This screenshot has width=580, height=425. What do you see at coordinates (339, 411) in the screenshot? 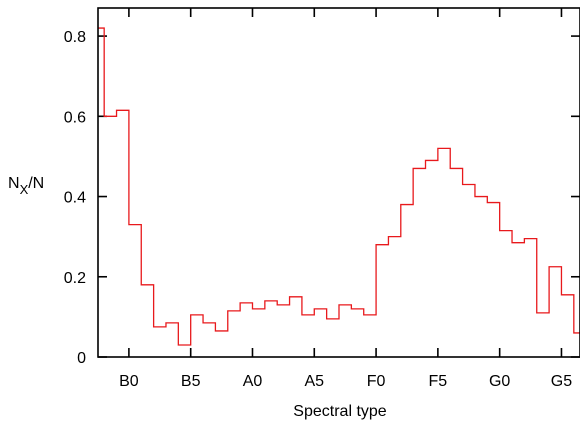
I see `x-axis-title: Spectral type` at bounding box center [339, 411].